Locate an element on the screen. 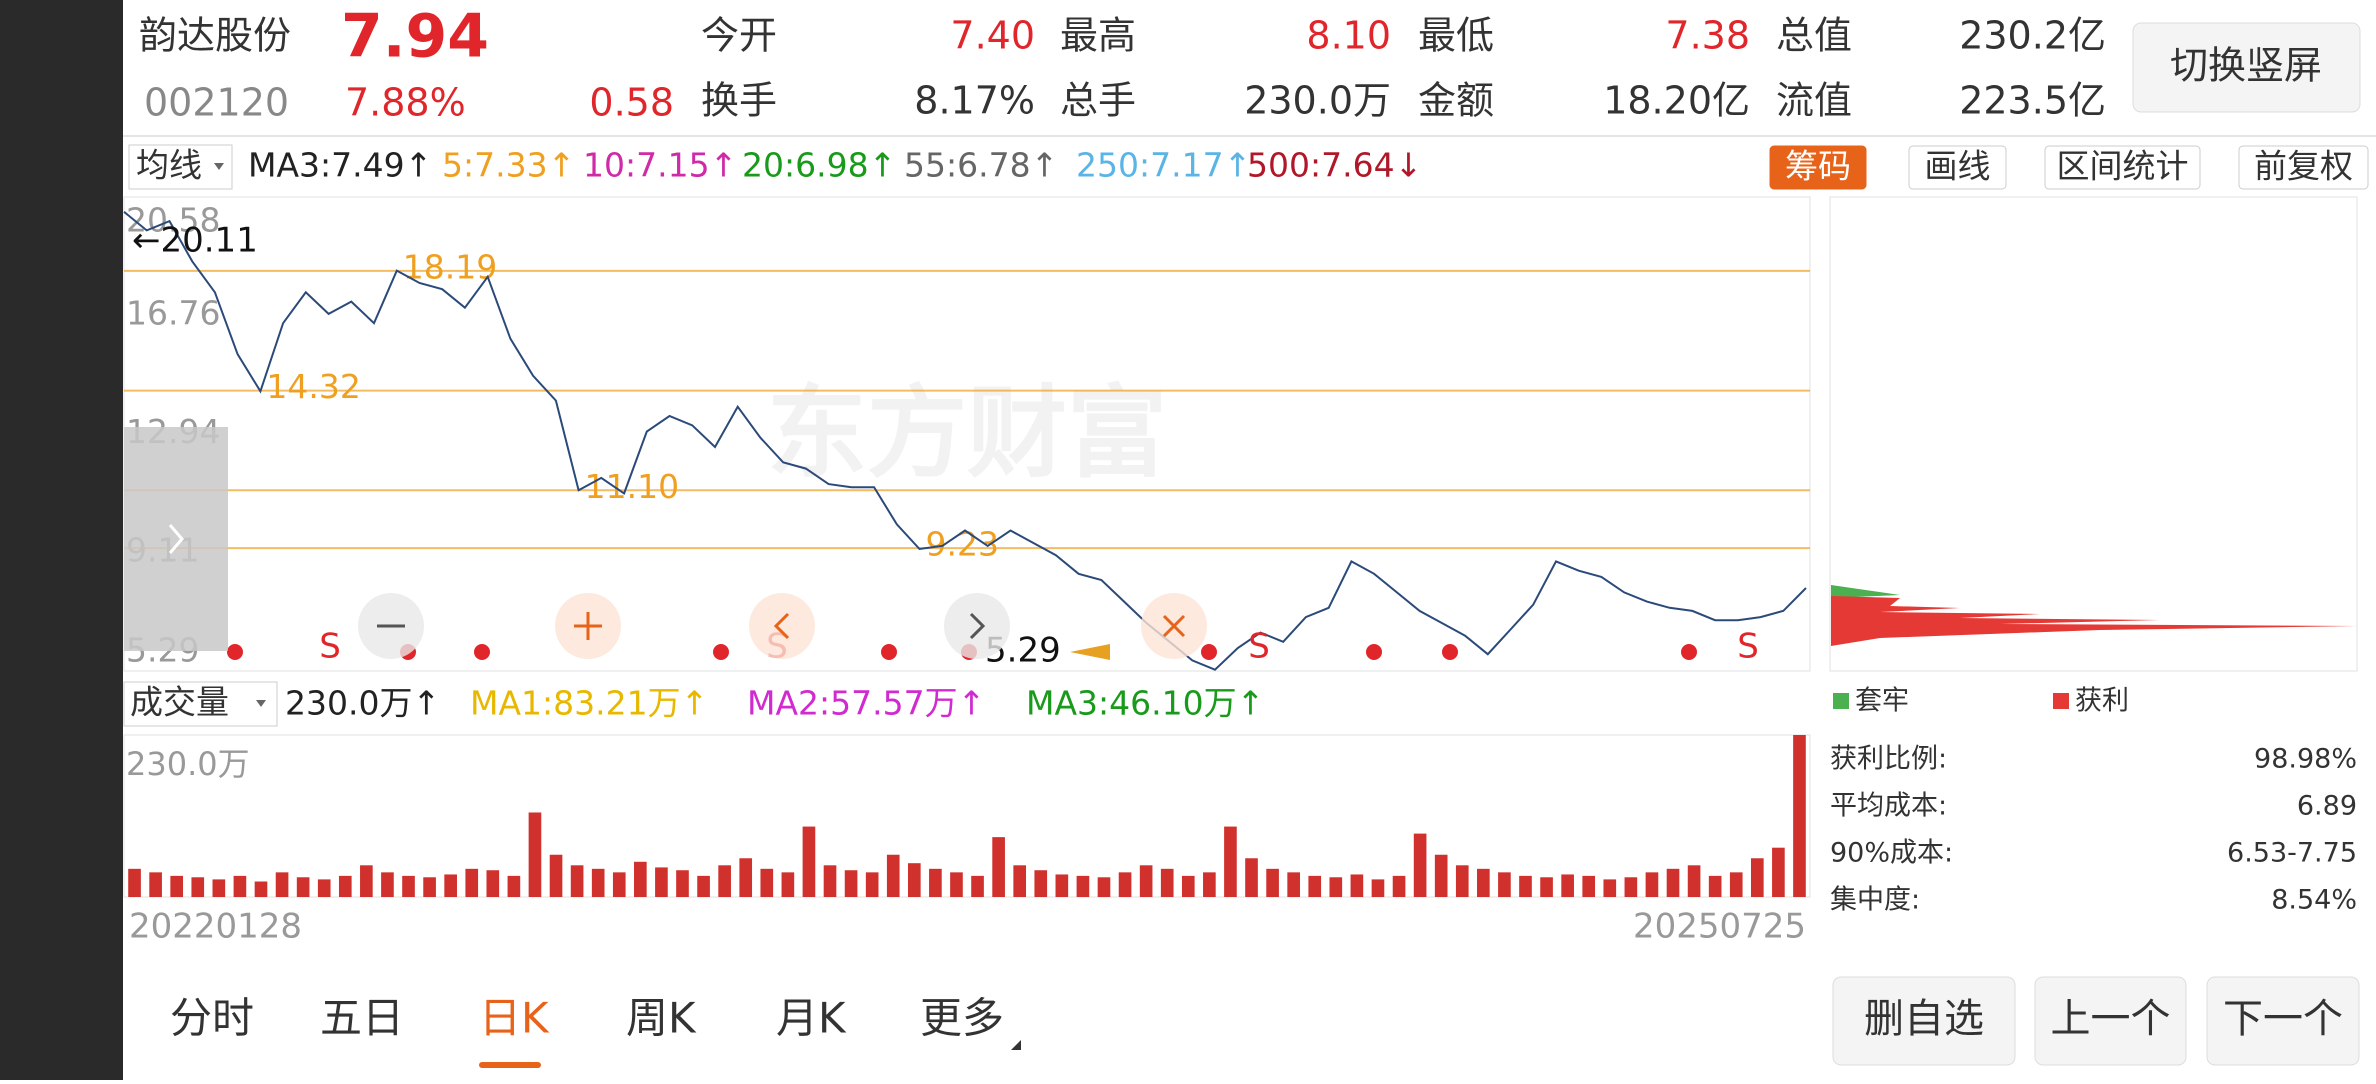  date-label: 20250725 is located at coordinates (1719, 927).